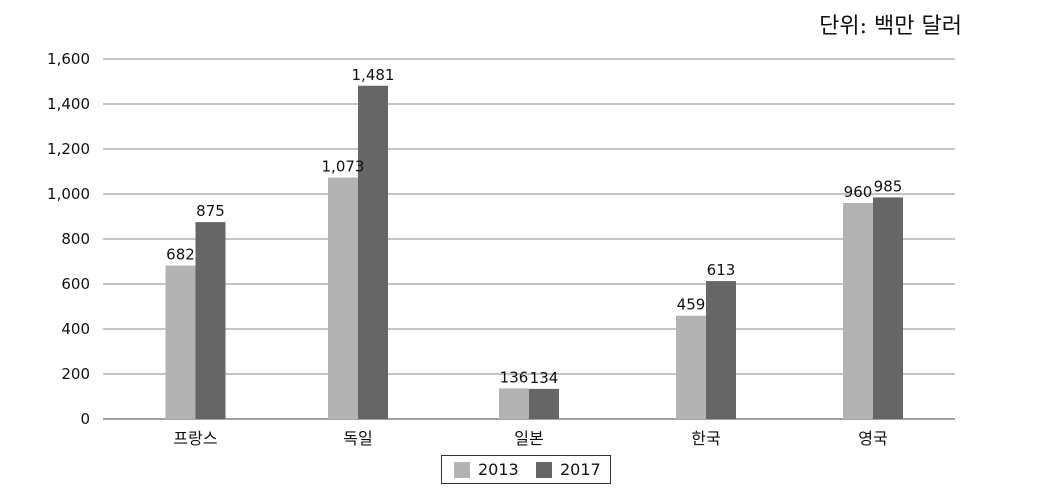 This screenshot has width=1047, height=491. What do you see at coordinates (526, 469) in the screenshot?
I see `legend: 2013 2017` at bounding box center [526, 469].